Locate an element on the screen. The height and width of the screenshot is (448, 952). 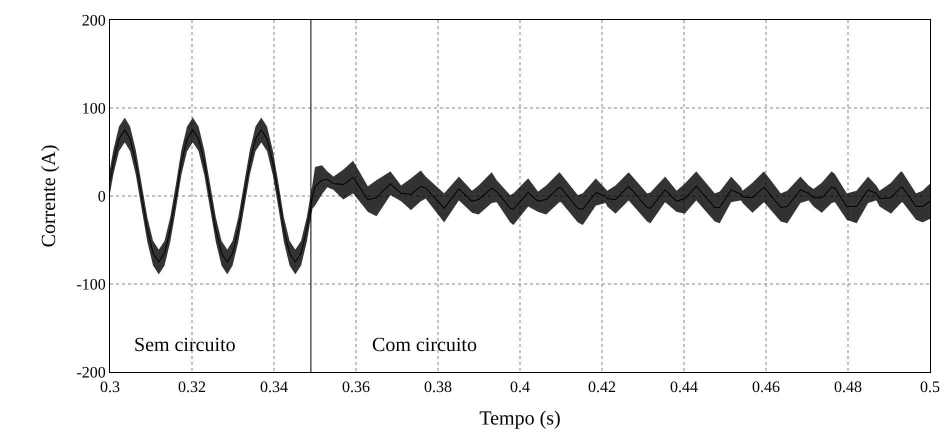
x-tick-label: 0.36 is located at coordinates (356, 387).